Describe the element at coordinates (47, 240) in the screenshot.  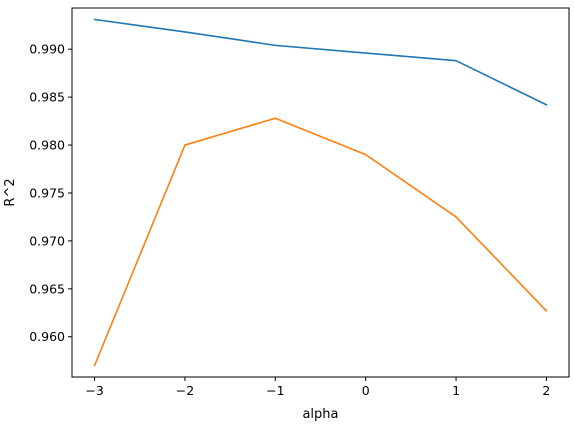
I see `y-tick-label: 0.970` at that location.